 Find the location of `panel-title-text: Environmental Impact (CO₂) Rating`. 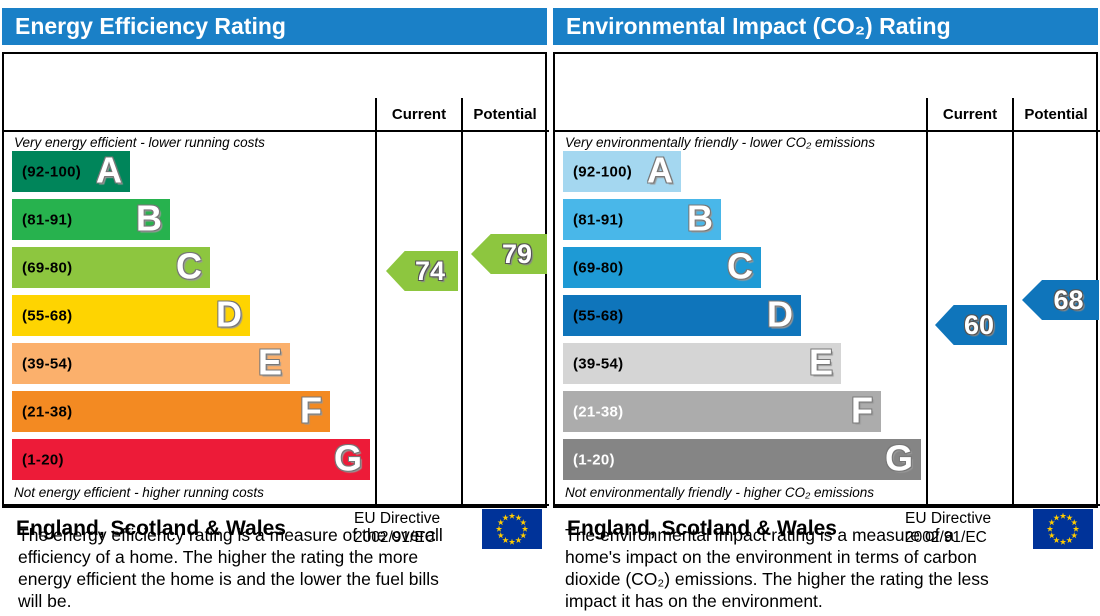

panel-title-text: Environmental Impact (CO₂) Rating is located at coordinates (758, 26).